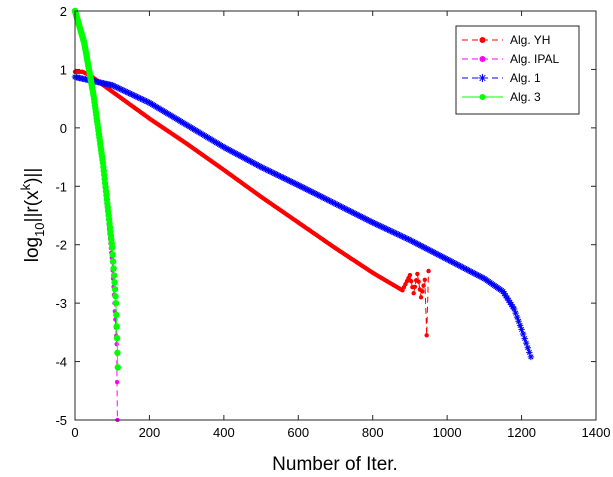  I want to click on legend-entry: Alg. IPAL, so click(510, 59).